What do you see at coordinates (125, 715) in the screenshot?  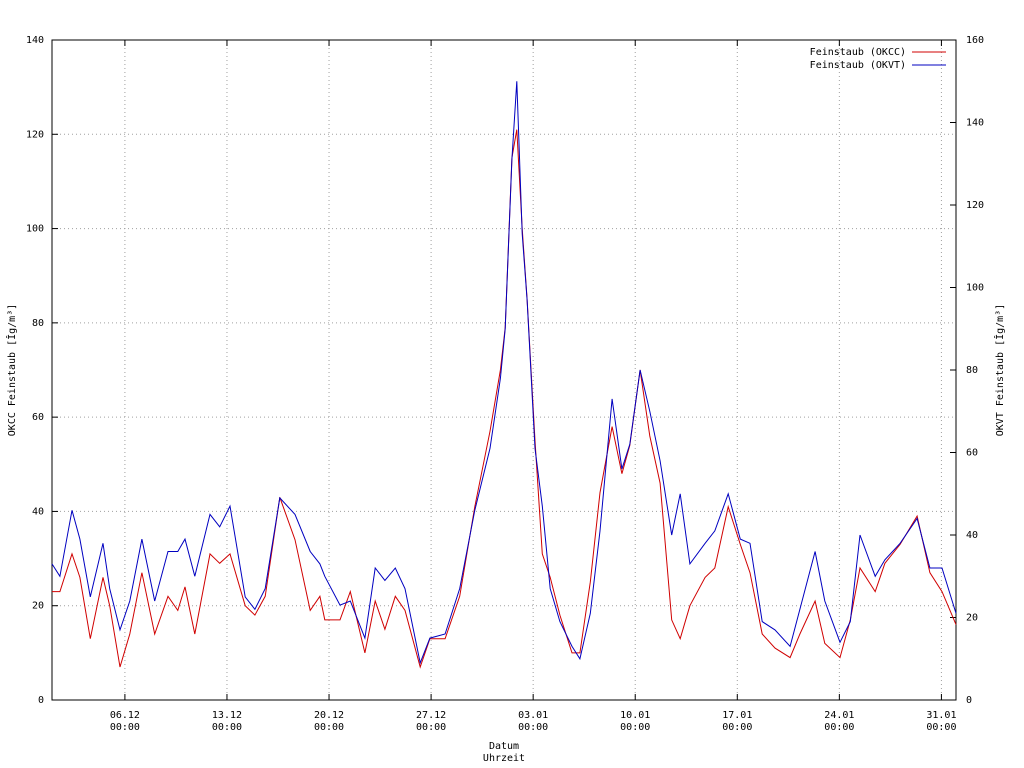 I see `x-tick-label: 06.12` at bounding box center [125, 715].